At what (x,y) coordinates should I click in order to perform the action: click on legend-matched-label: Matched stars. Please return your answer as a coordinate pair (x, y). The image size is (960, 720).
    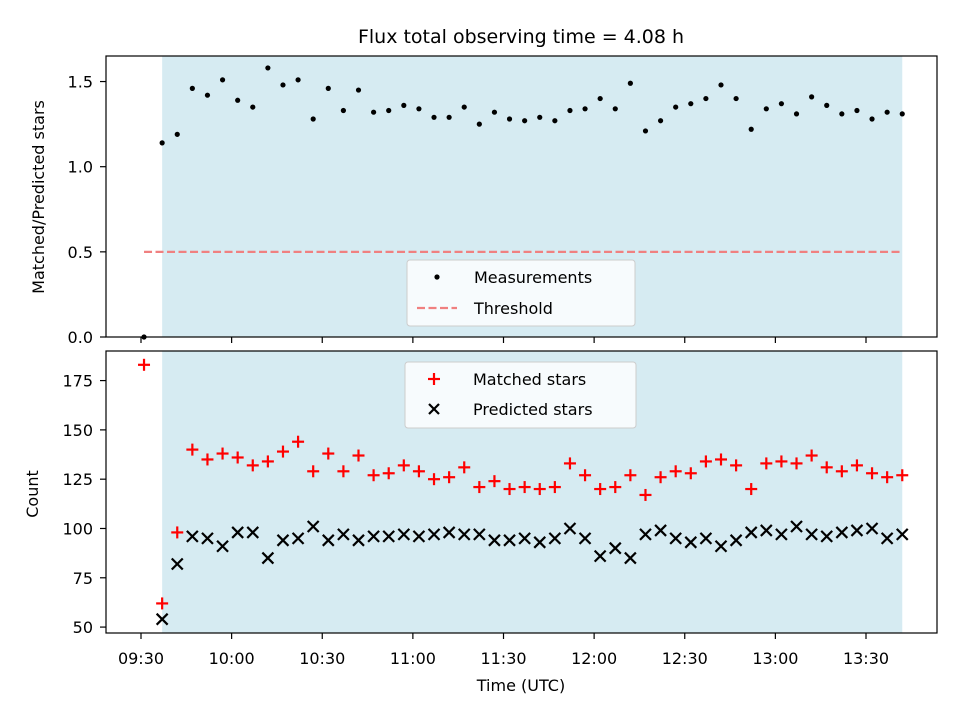
    Looking at the image, I should click on (529, 379).